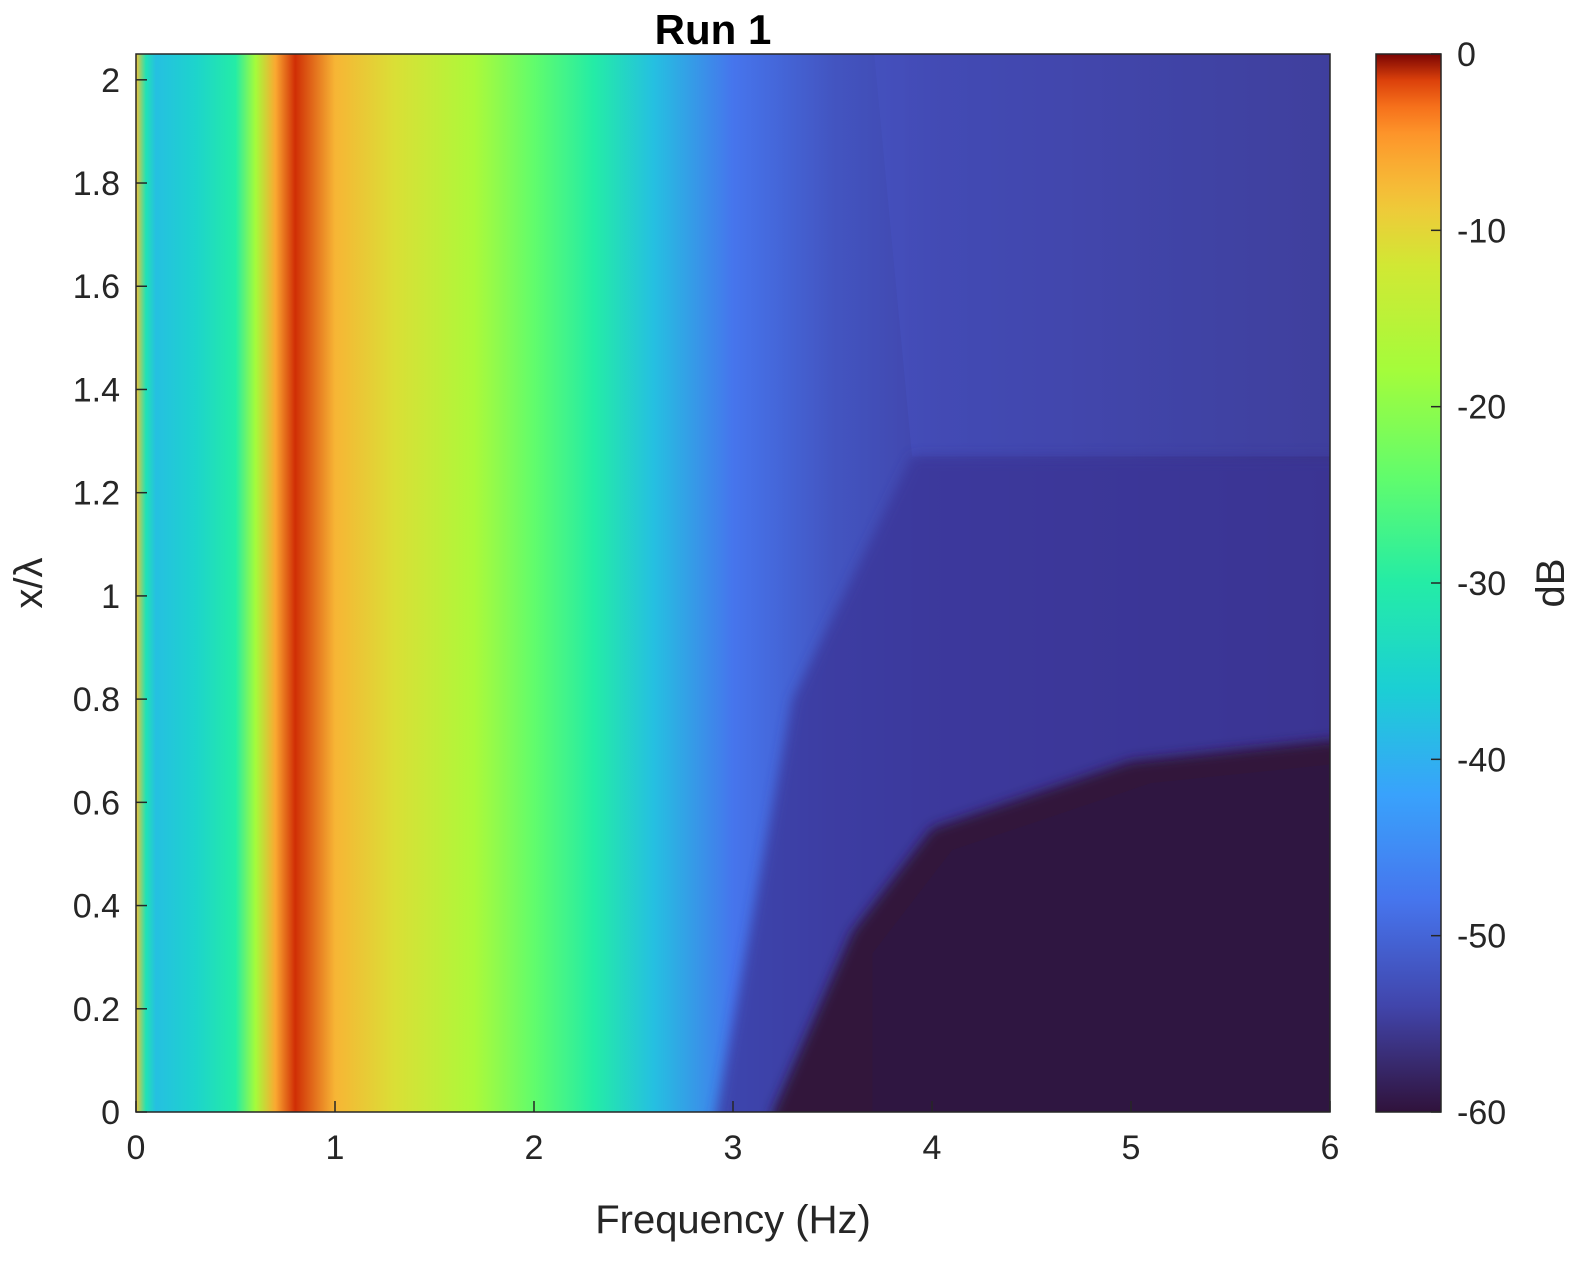  I want to click on low-level-region-core, so click(1101, 938).